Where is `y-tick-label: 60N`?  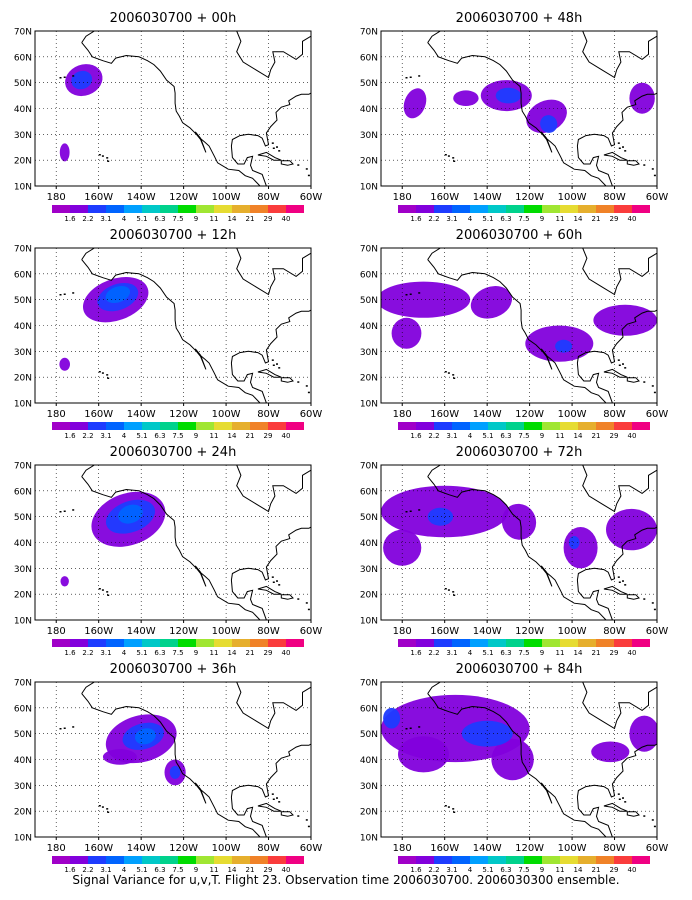
y-tick-label: 60N is located at coordinates (369, 709).